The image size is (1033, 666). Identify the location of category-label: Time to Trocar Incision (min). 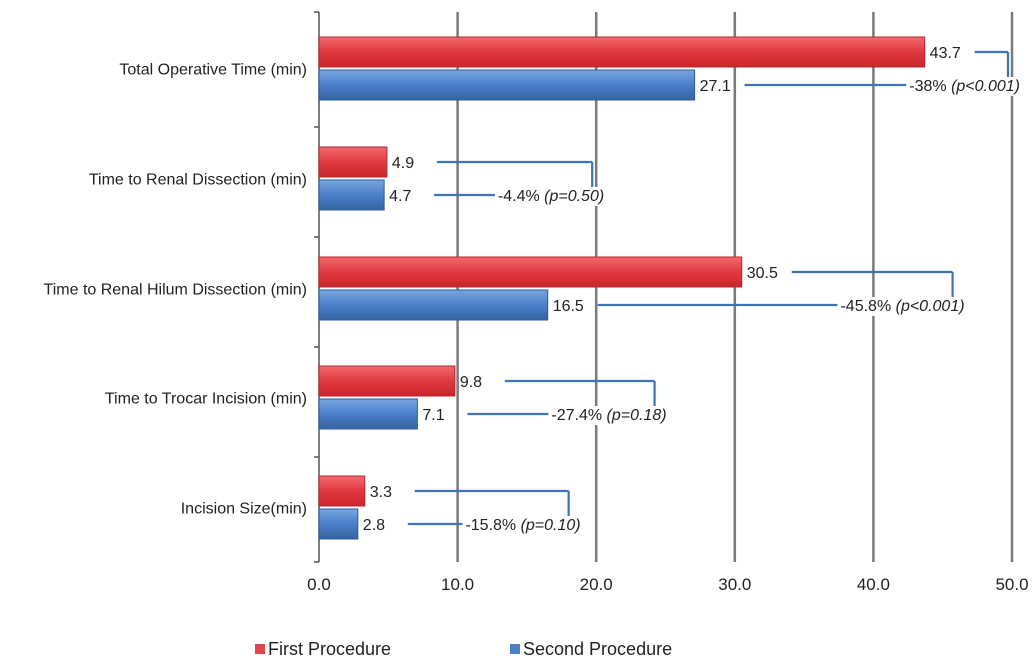
(206, 399).